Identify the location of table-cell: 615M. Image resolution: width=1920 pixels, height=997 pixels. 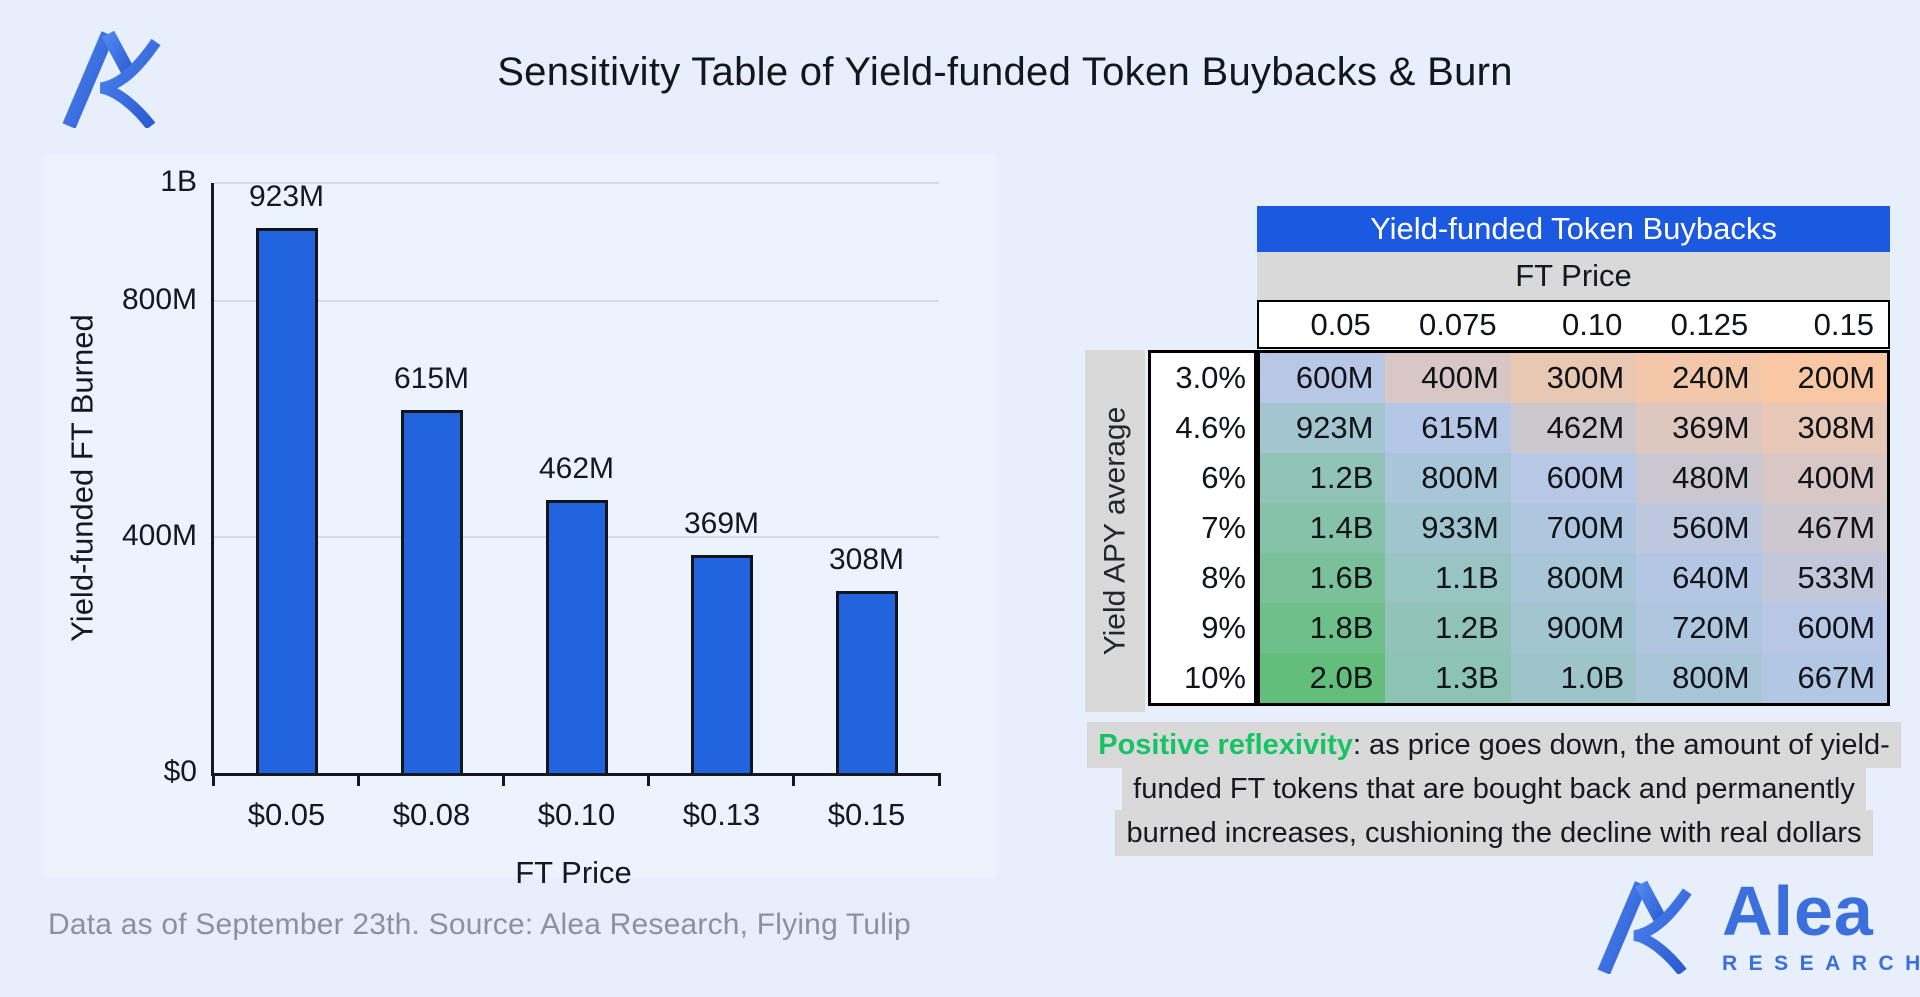
(1448, 428).